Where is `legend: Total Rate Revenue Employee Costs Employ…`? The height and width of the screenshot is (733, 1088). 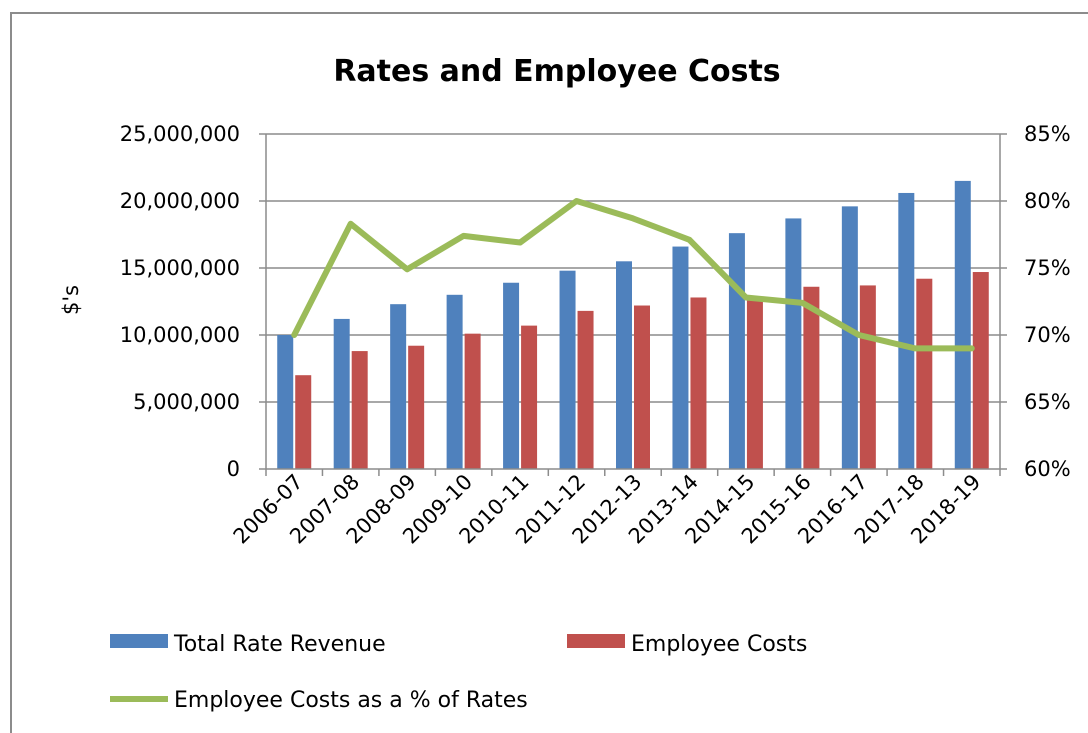 legend: Total Rate Revenue Employee Costs Employ… is located at coordinates (458, 672).